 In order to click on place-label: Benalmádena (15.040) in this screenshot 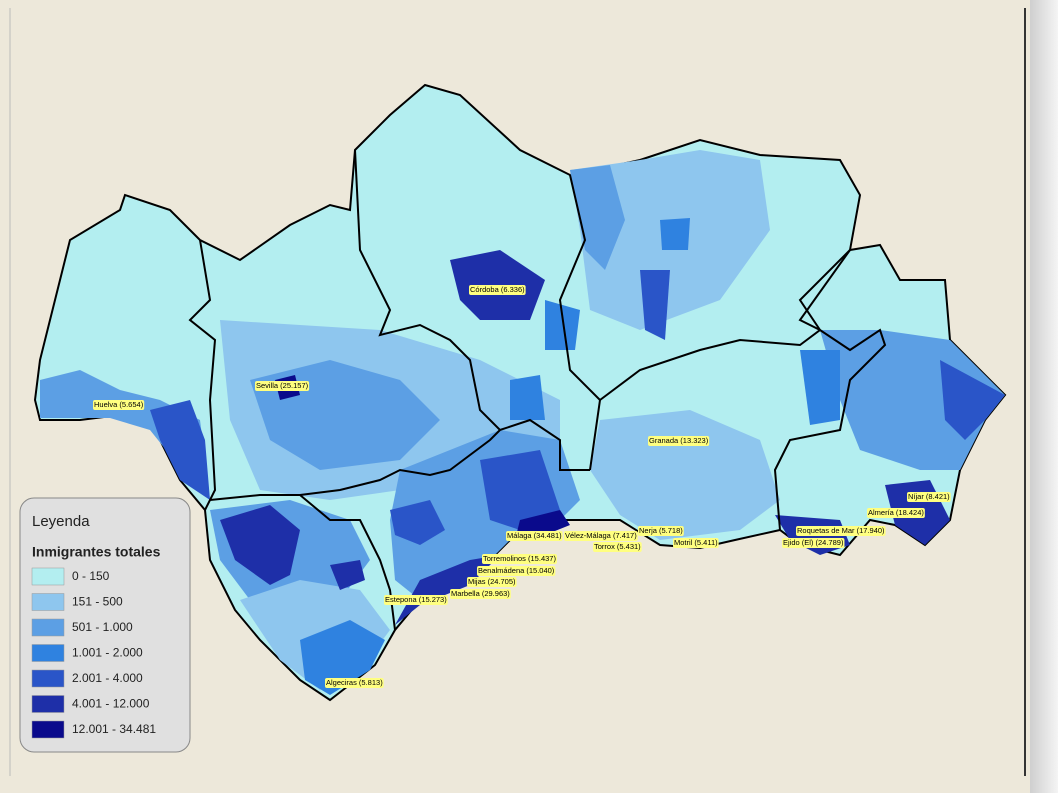, I will do `click(516, 570)`.